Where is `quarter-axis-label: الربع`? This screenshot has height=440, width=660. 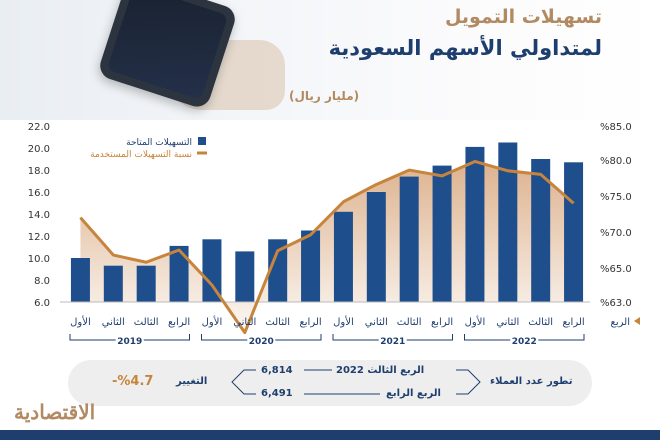 quarter-axis-label: الربع is located at coordinates (620, 322).